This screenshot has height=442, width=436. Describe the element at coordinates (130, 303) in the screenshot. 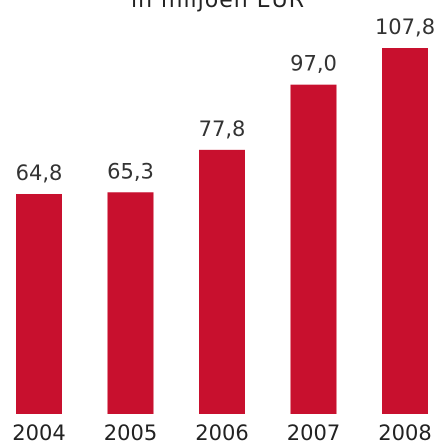

I see `bar-2005` at that location.